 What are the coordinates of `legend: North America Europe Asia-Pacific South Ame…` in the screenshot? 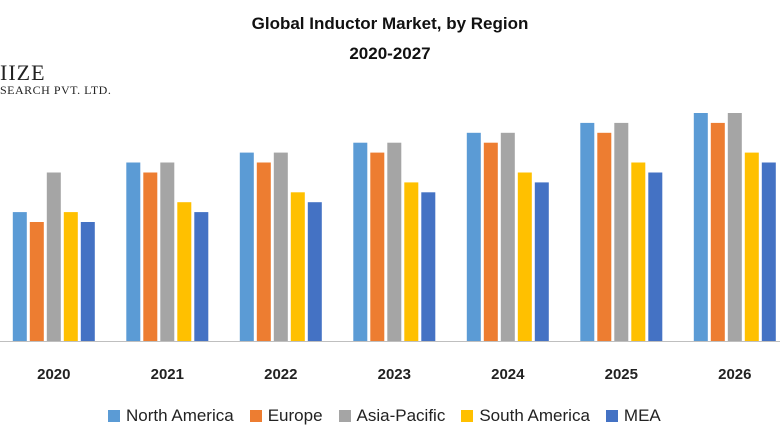 It's located at (384, 416).